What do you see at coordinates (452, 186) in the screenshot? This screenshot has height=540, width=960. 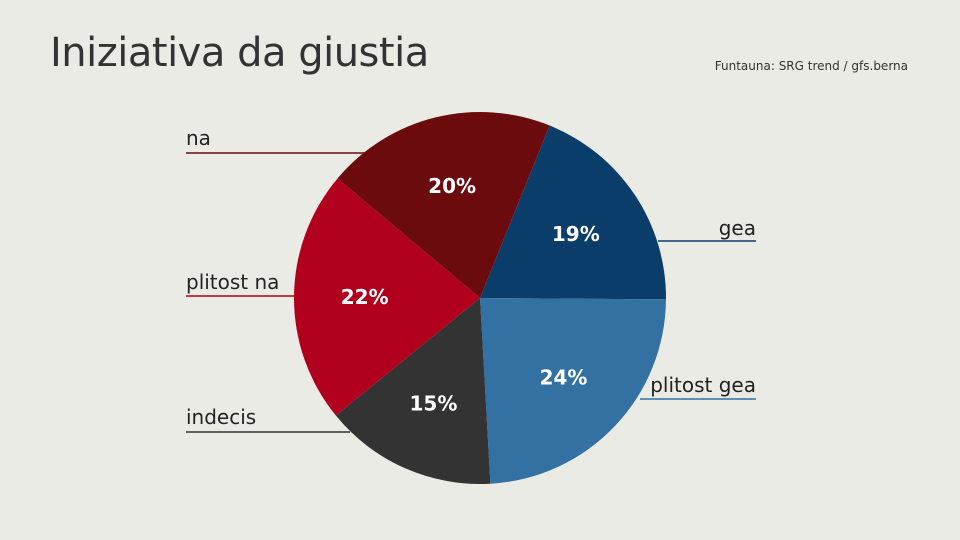 I see `slice-value-label: 20%` at bounding box center [452, 186].